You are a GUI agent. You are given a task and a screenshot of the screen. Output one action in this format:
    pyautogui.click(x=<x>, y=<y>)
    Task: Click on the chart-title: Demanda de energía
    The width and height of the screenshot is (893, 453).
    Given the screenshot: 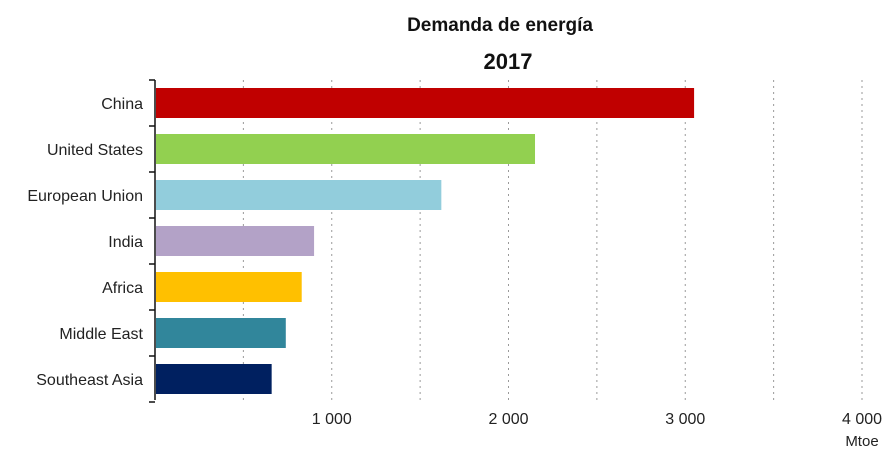 What is the action you would take?
    pyautogui.click(x=500, y=25)
    